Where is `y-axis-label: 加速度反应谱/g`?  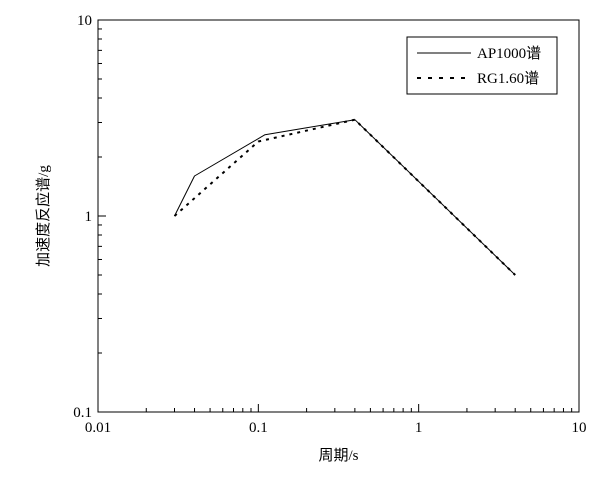
y-axis-label: 加速度反应谱/g is located at coordinates (43, 216).